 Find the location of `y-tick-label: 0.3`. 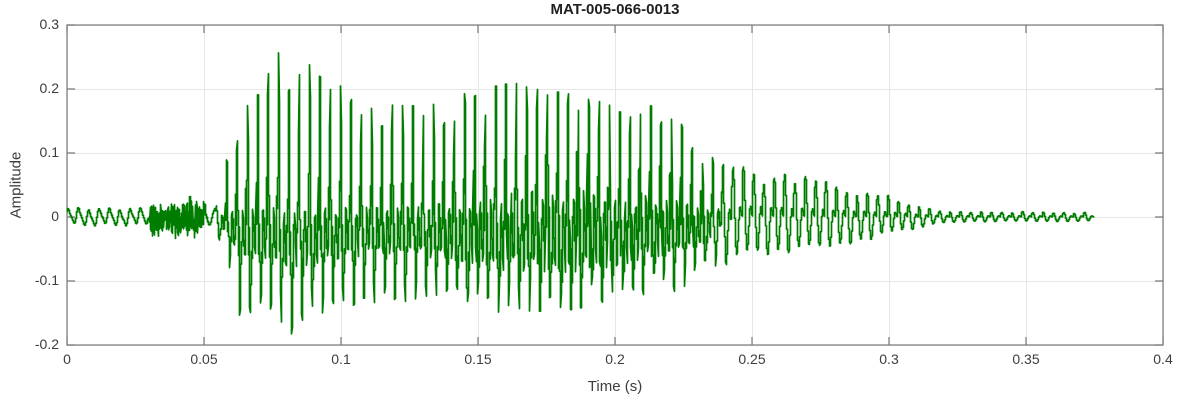

y-tick-label: 0.3 is located at coordinates (49, 24).